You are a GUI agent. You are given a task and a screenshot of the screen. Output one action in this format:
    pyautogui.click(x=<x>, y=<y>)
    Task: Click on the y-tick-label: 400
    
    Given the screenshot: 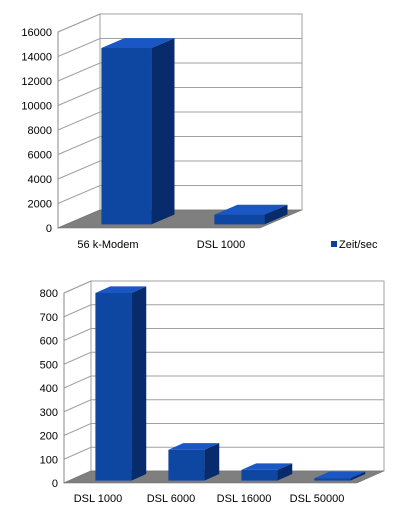 What is the action you would take?
    pyautogui.click(x=49, y=389)
    